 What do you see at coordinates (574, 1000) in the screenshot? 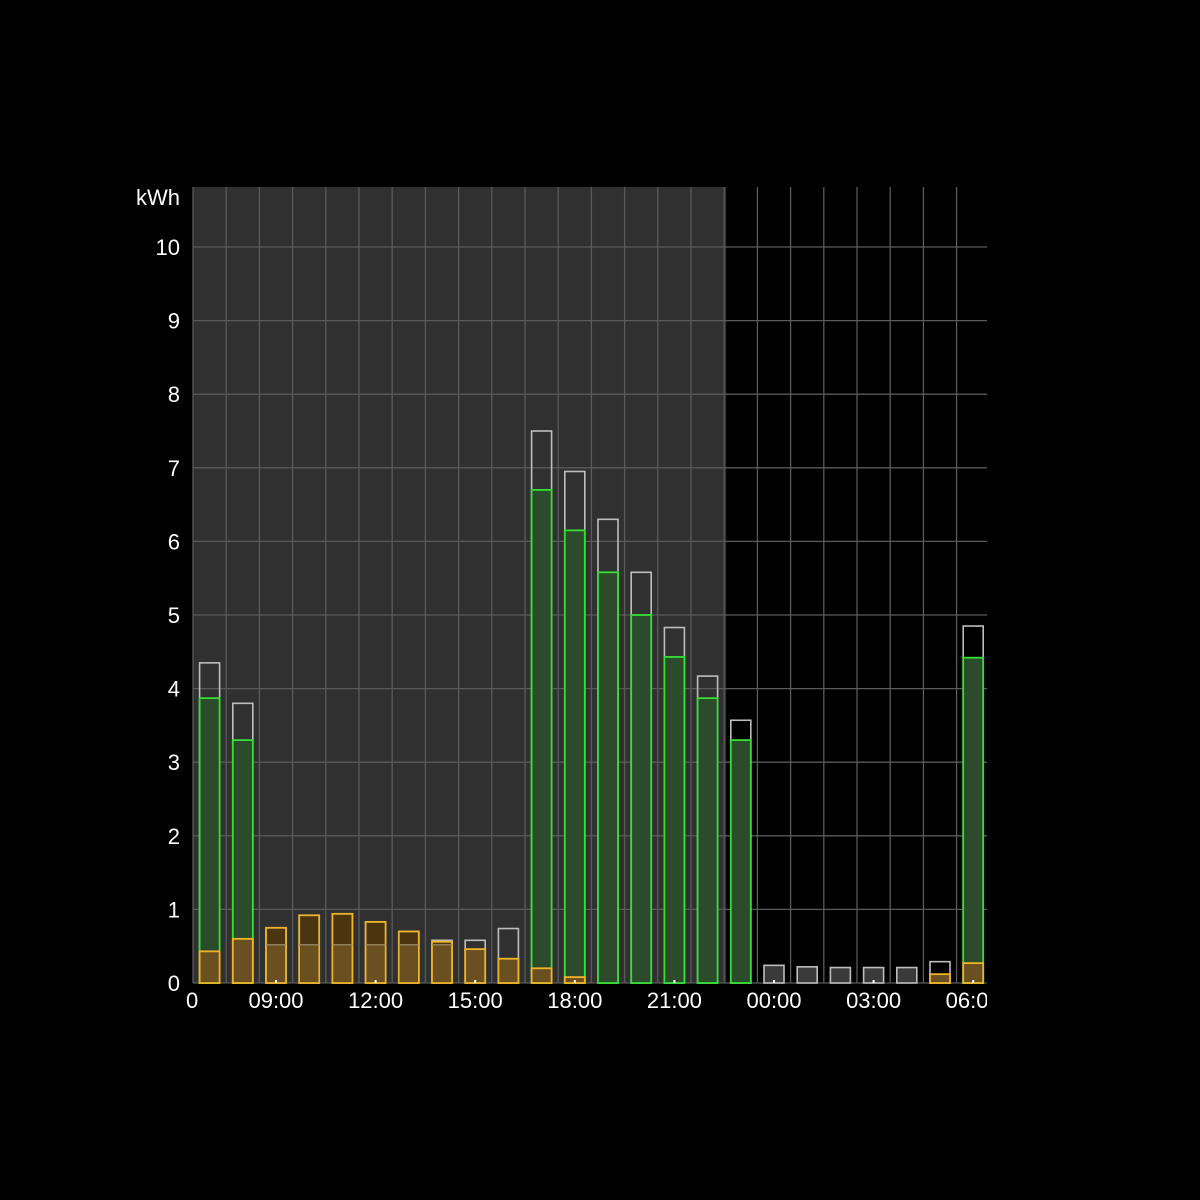
I see `x-tick-label: 18:00` at bounding box center [574, 1000].